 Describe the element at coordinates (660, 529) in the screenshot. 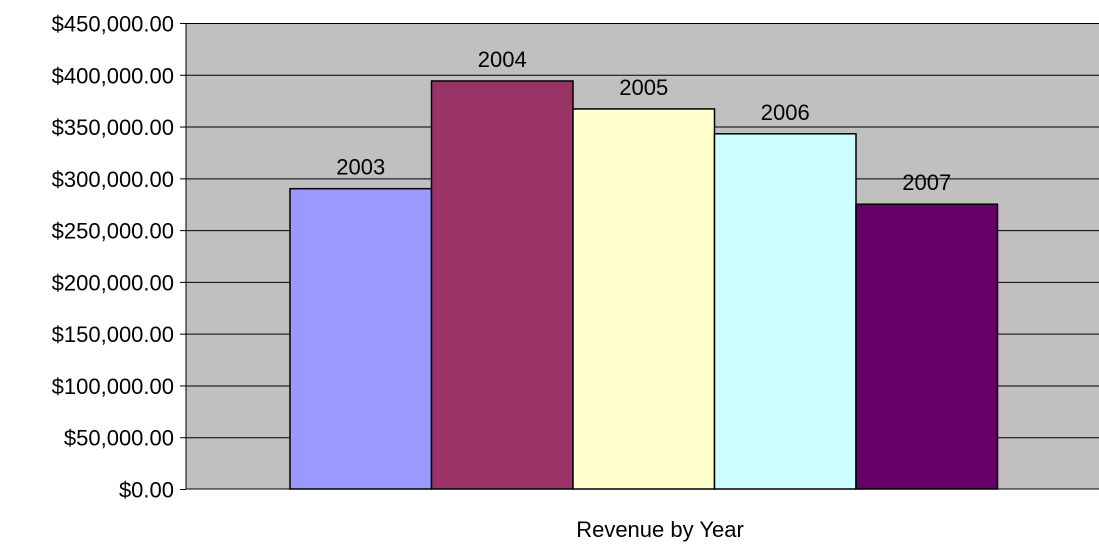

I see `x-axis-title: Revenue by Year` at that location.